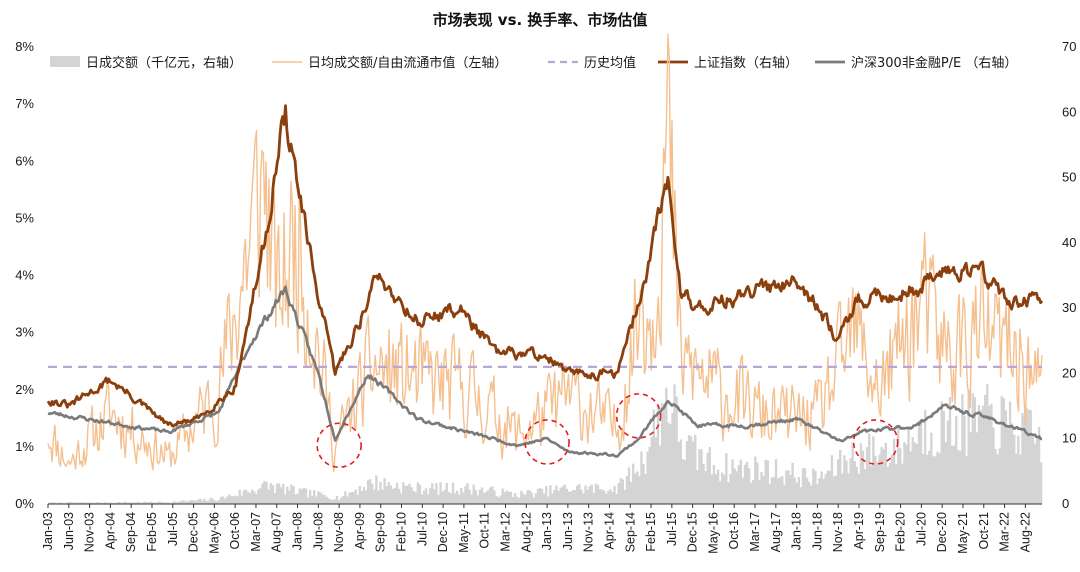 This screenshot has width=1080, height=572. I want to click on right-tick-label: 10, so click(1069, 438).